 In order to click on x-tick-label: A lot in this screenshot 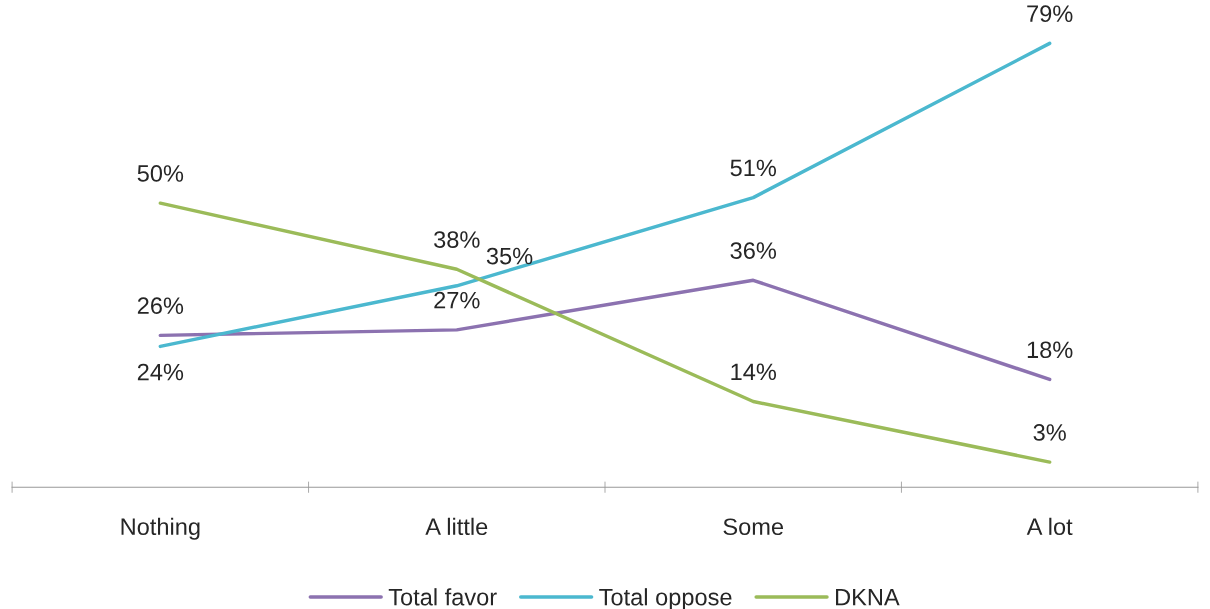, I will do `click(1049, 526)`.